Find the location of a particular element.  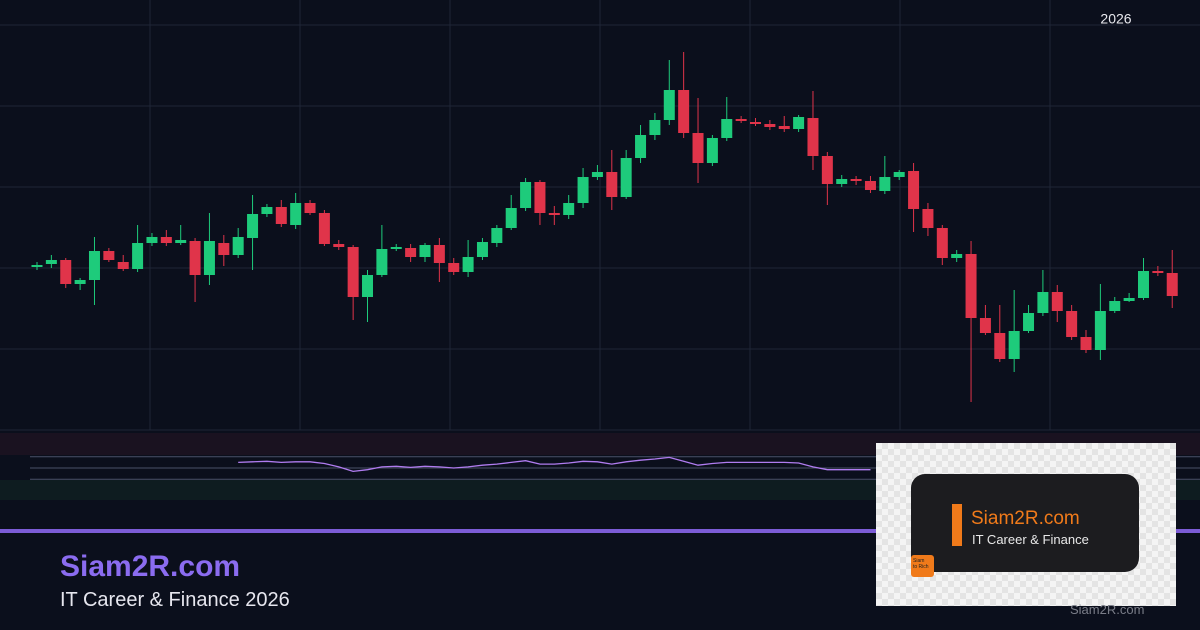

brand-subtitle: IT Career & Finance 2026 is located at coordinates (175, 600).